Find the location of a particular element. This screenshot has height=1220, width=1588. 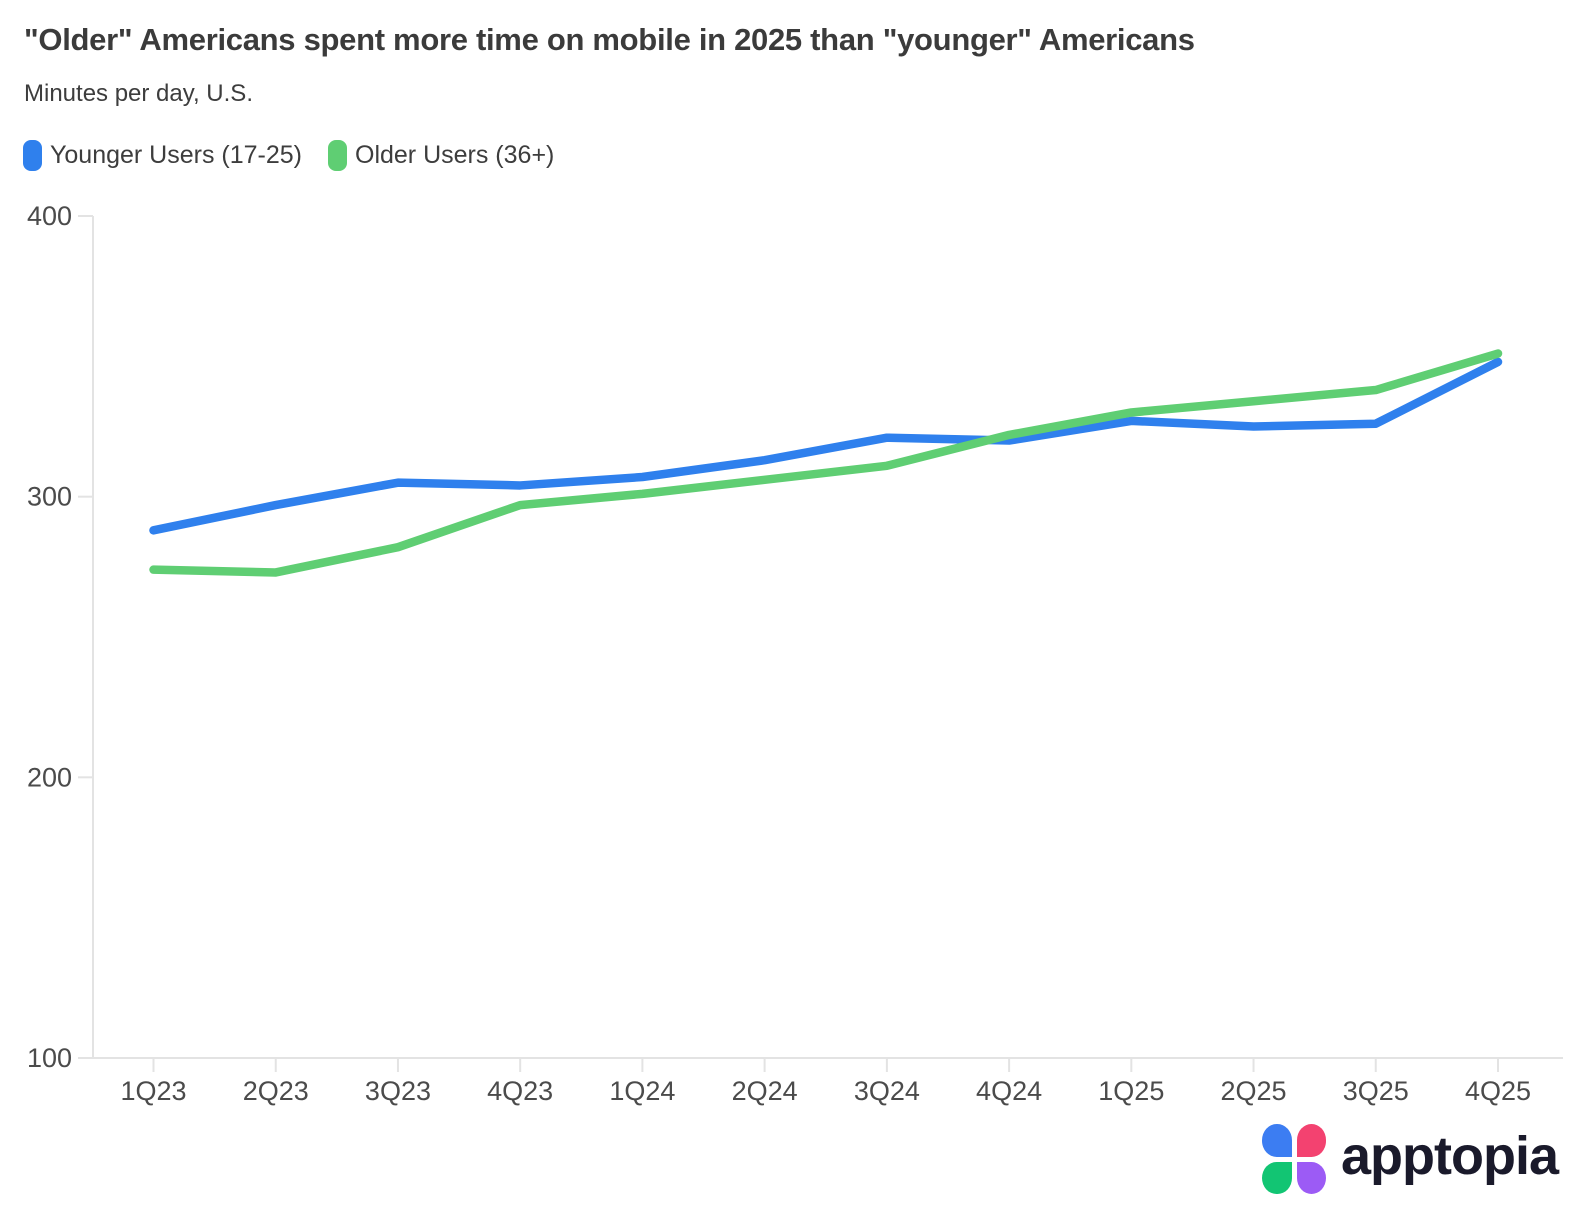

x-tick-label: 3Q25 is located at coordinates (1376, 1091).